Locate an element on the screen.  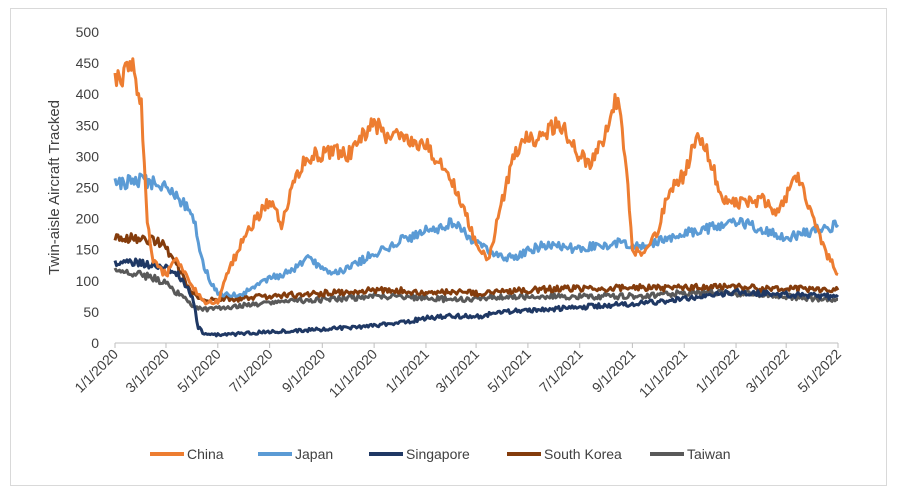
x-tick-label-4: 9/1/2020 is located at coordinates (304, 371).